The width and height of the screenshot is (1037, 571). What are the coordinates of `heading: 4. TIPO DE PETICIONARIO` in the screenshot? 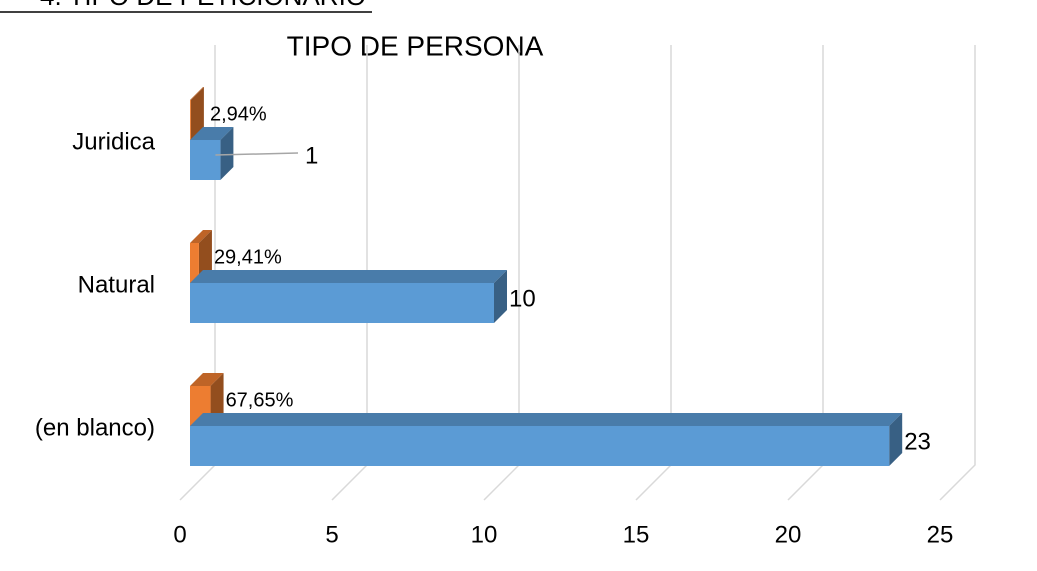 It's located at (203, 5).